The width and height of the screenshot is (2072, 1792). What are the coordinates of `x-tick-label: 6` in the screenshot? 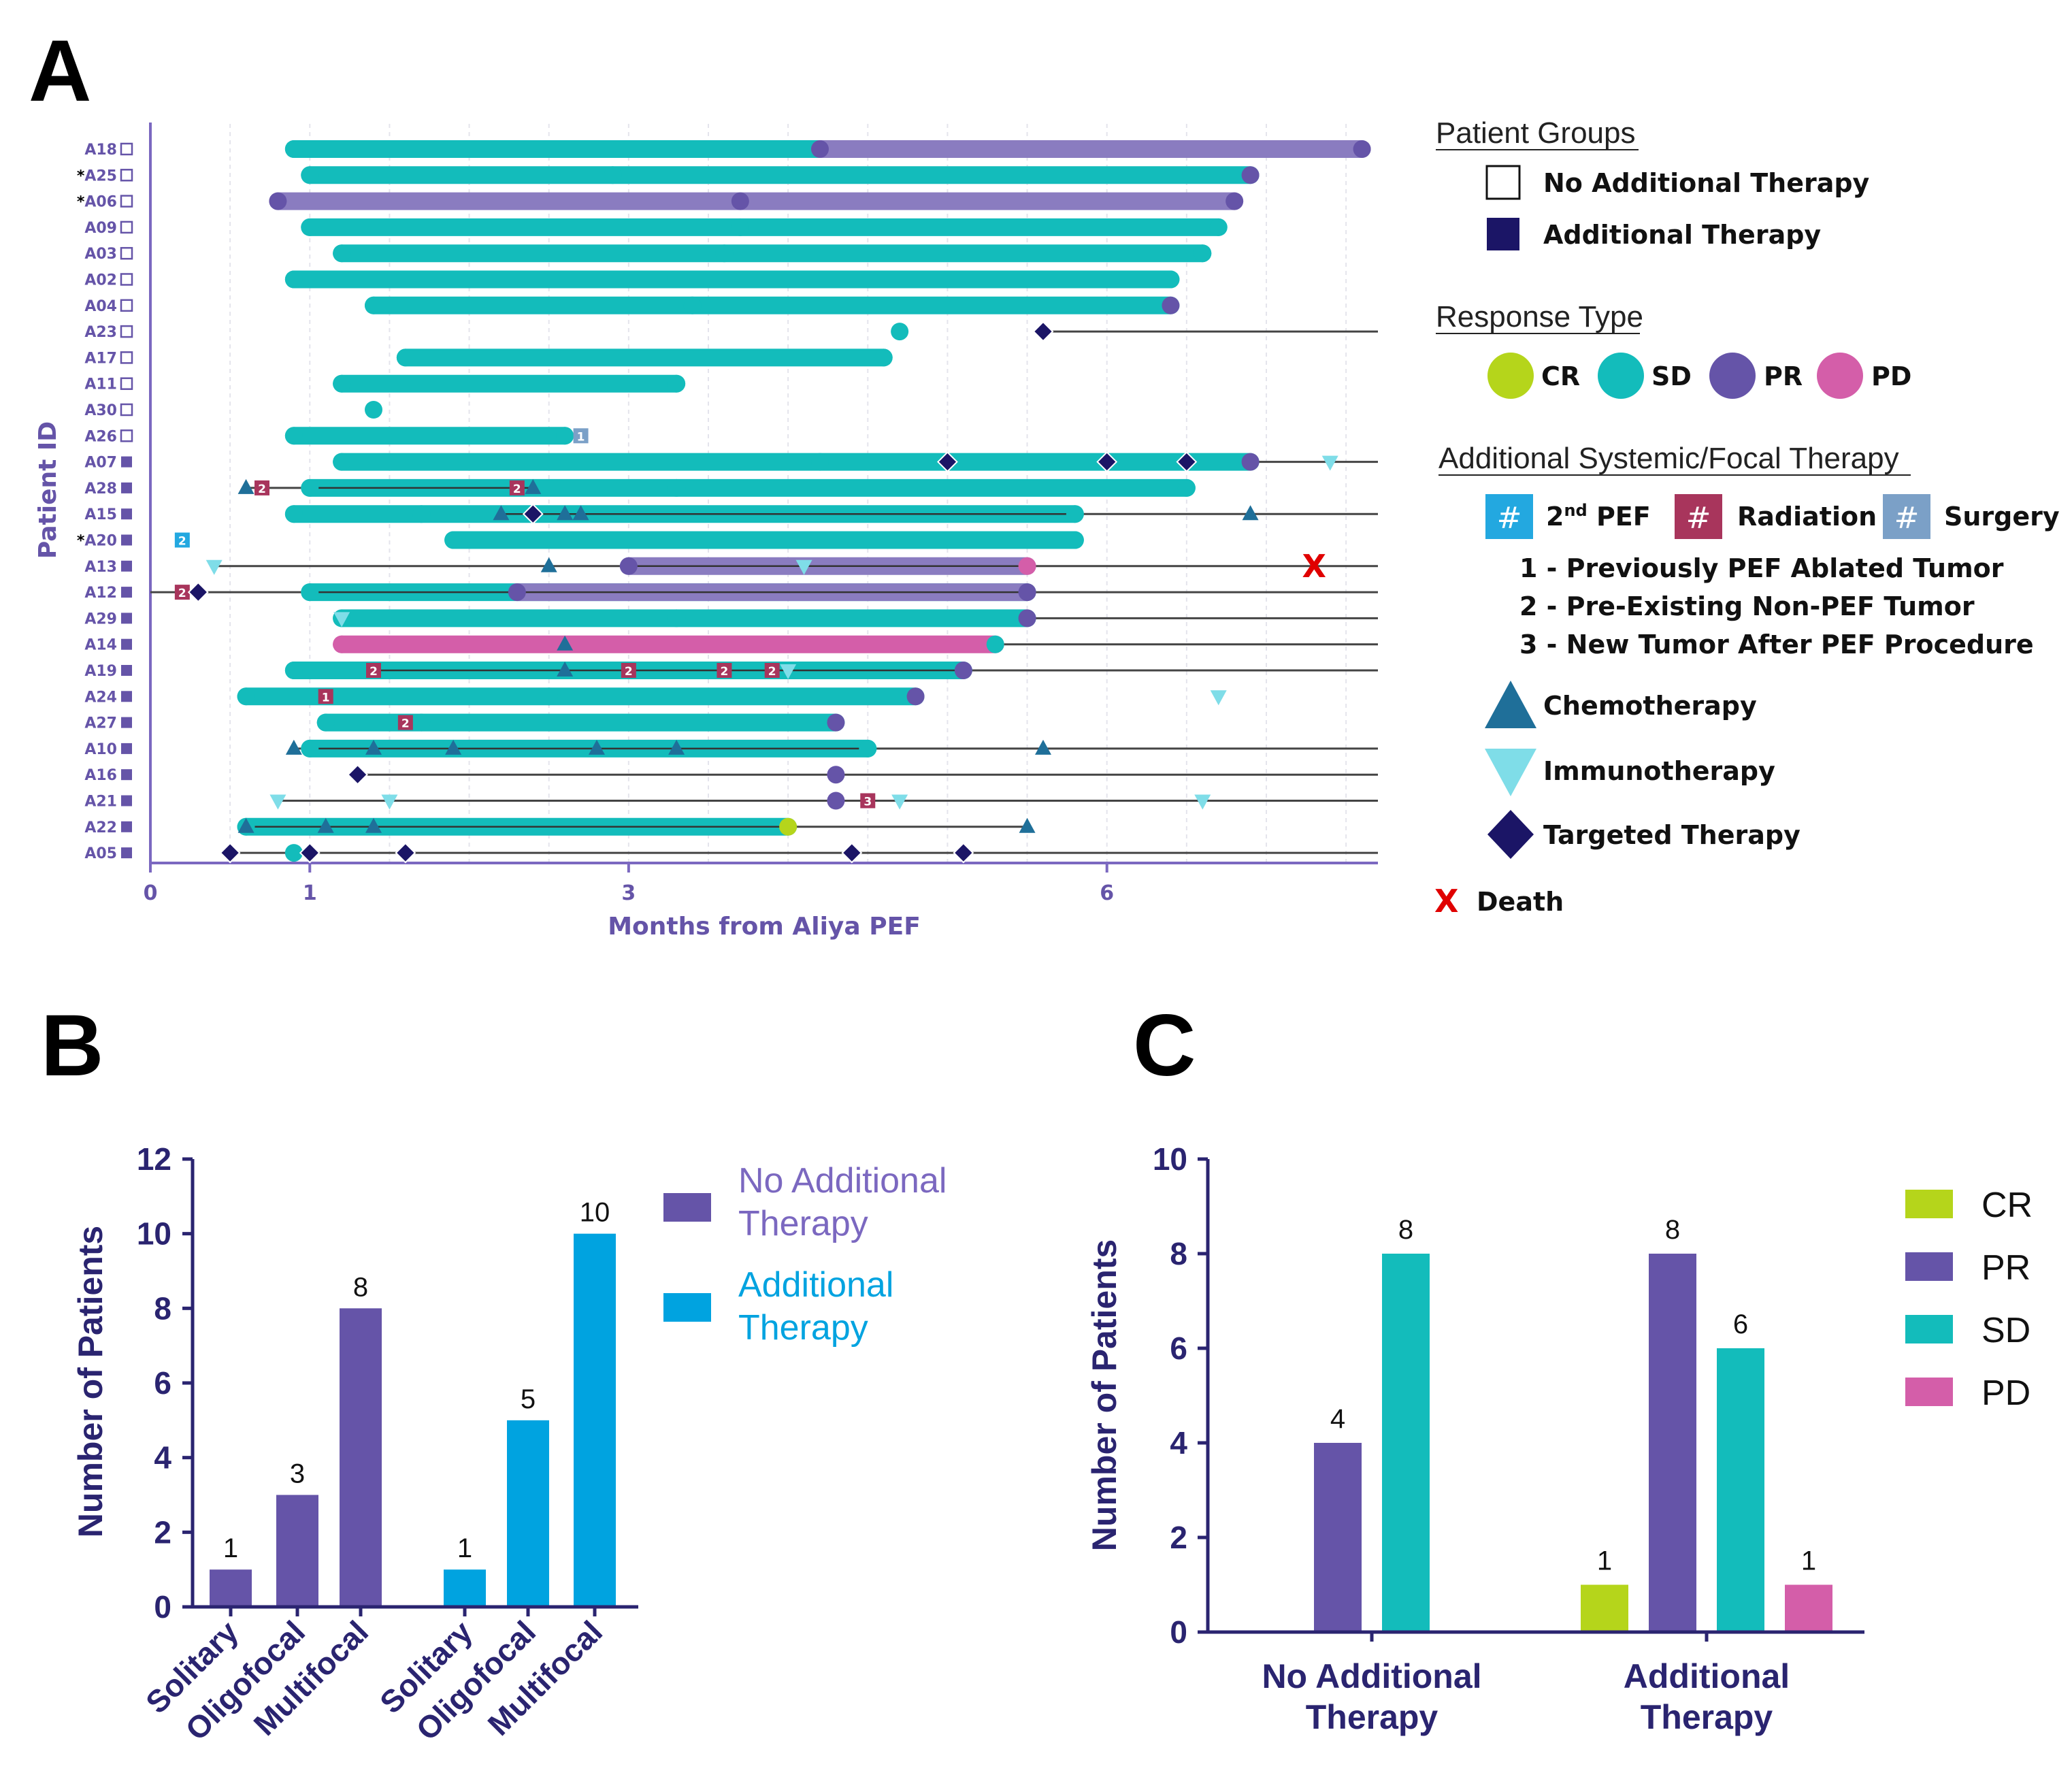 It's located at (1107, 893).